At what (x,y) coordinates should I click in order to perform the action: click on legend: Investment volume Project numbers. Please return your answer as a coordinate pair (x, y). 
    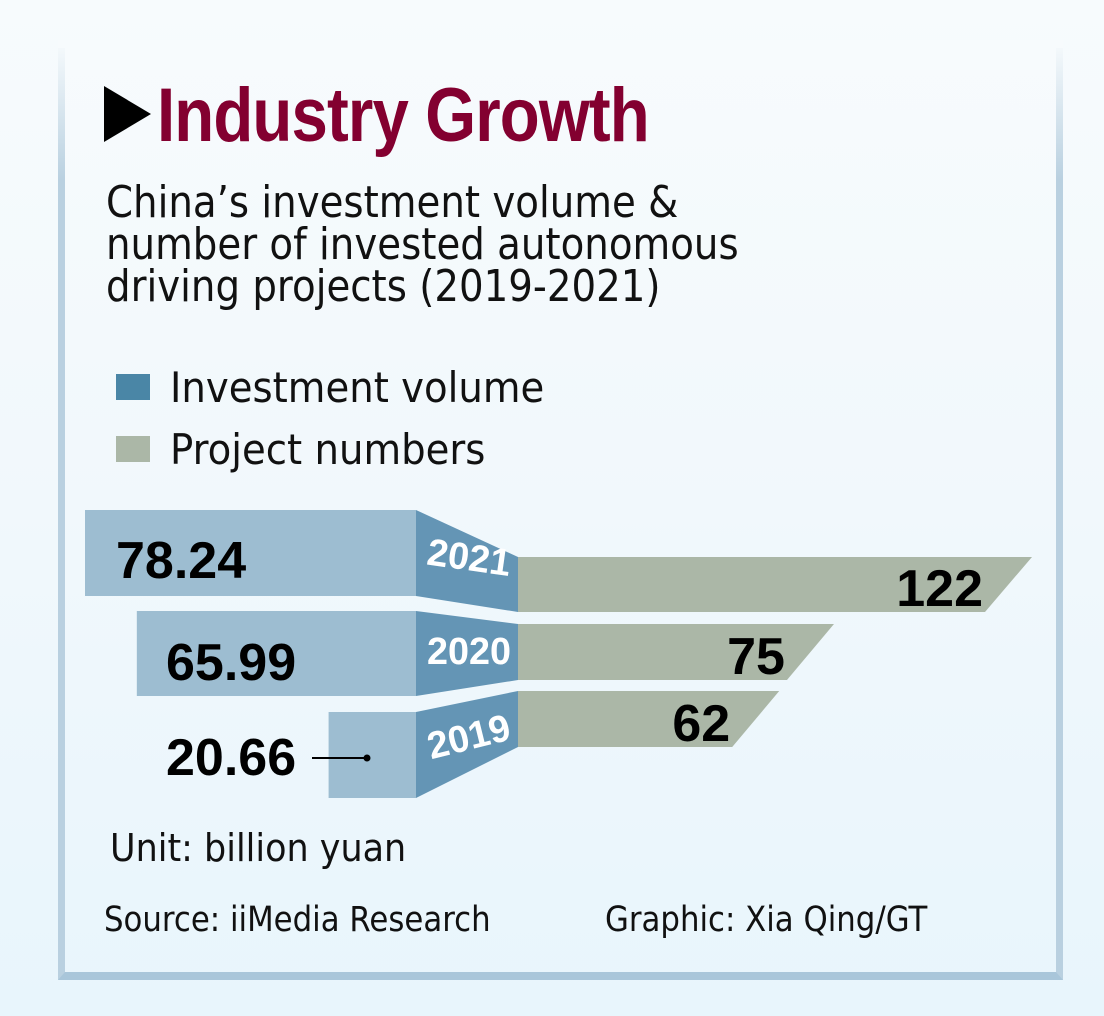
    Looking at the image, I should click on (346, 418).